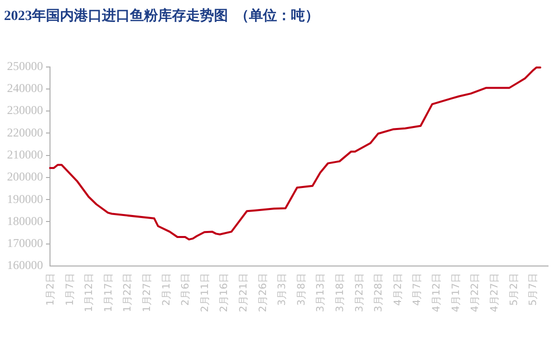 Image resolution: width=554 pixels, height=339 pixels. Describe the element at coordinates (25, 243) in the screenshot. I see `y-tick-label: 170000` at that location.